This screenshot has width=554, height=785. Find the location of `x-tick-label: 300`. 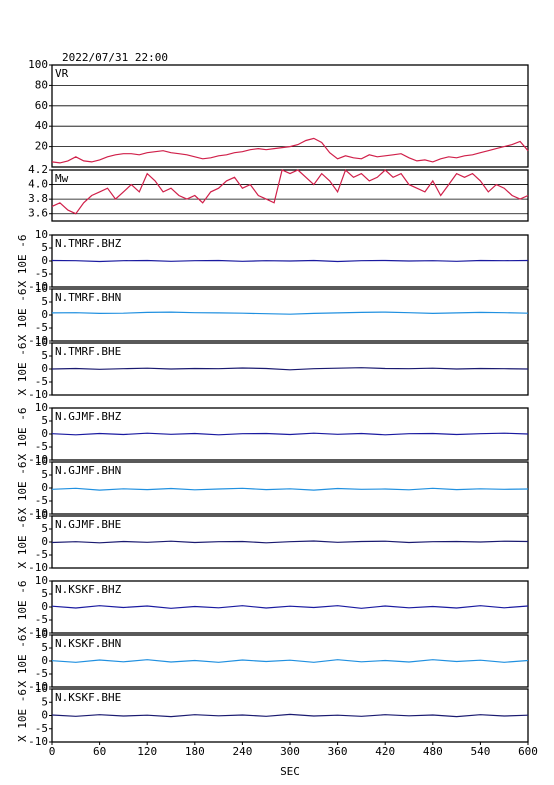

x-tick-label: 300 is located at coordinates (290, 751).